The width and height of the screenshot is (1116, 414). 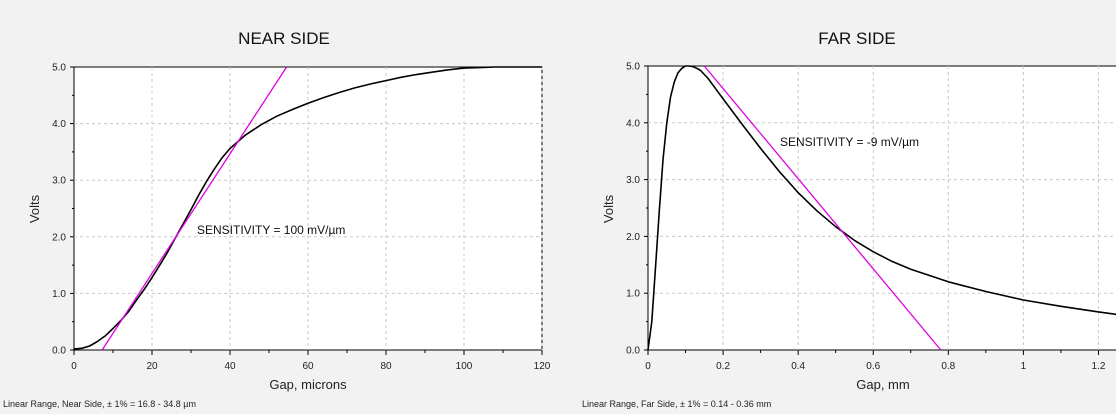 What do you see at coordinates (608, 208) in the screenshot?
I see `far-side-y-axis-title: Volts` at bounding box center [608, 208].